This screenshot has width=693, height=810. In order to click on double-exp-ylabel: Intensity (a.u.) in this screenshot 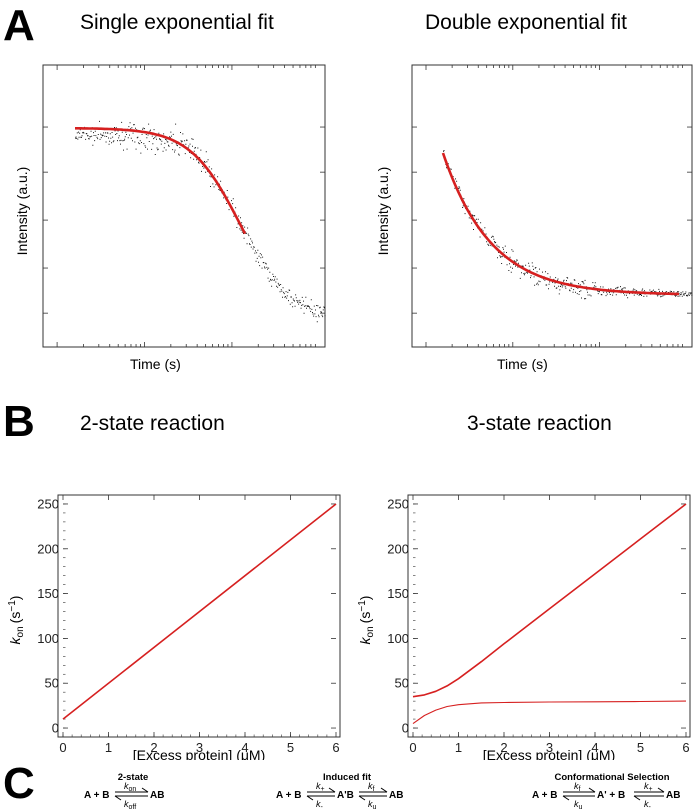, I will do `click(383, 211)`.